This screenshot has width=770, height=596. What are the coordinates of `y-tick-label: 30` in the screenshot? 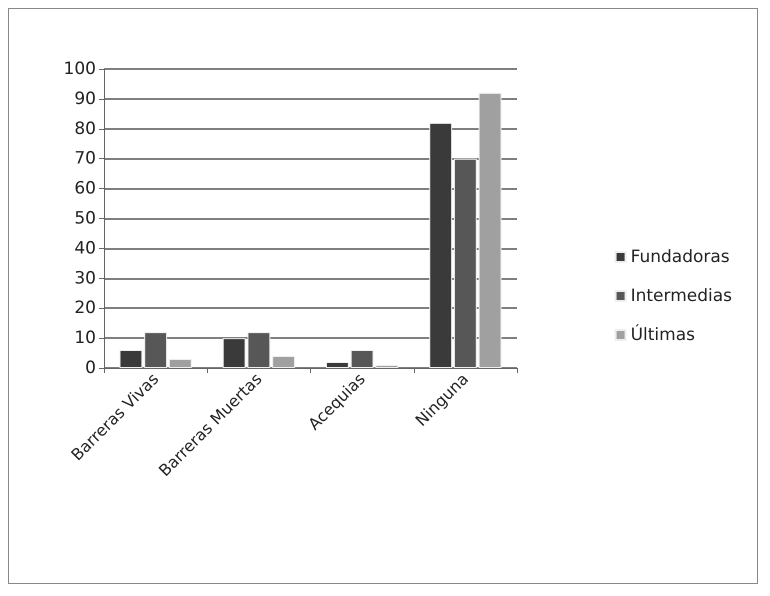 It's located at (85, 278).